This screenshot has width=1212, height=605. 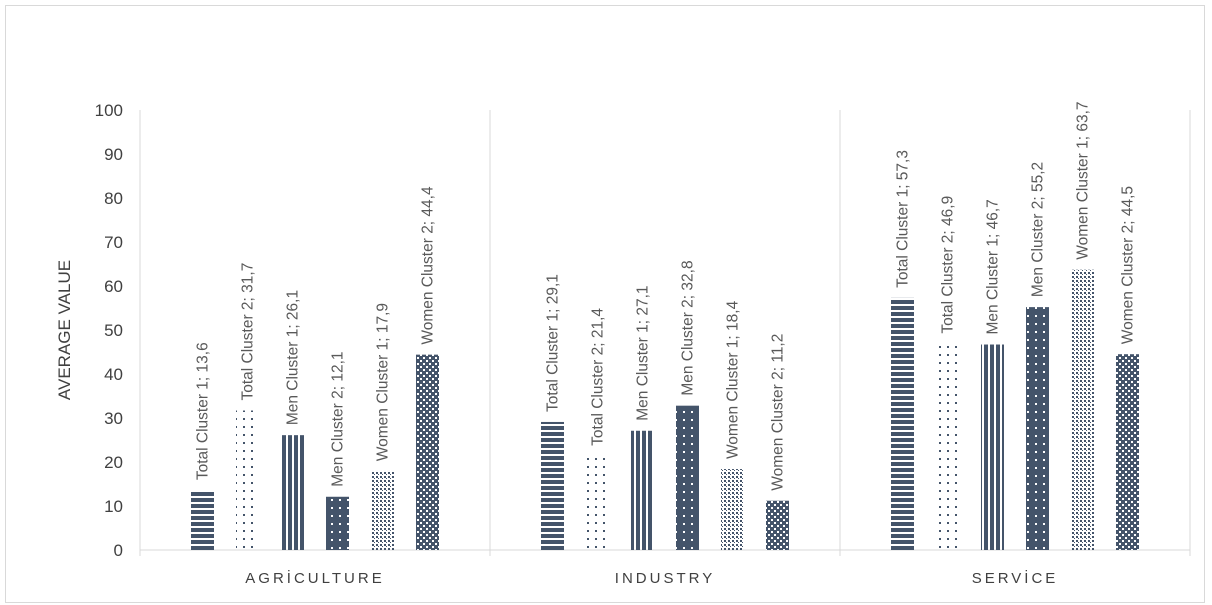 I want to click on data-label: Women Cluster 2; 11,2, so click(x=778, y=412).